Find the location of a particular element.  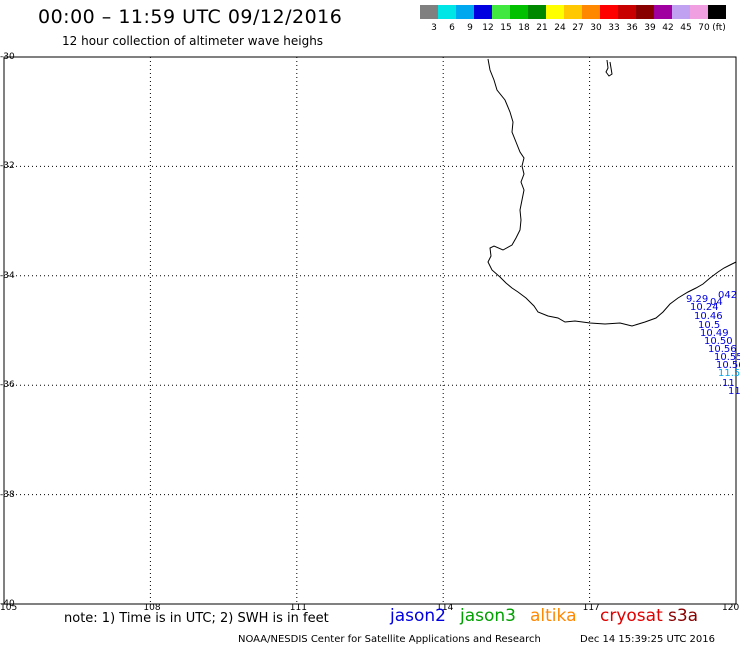

legend-label: 15 is located at coordinates (506, 28).